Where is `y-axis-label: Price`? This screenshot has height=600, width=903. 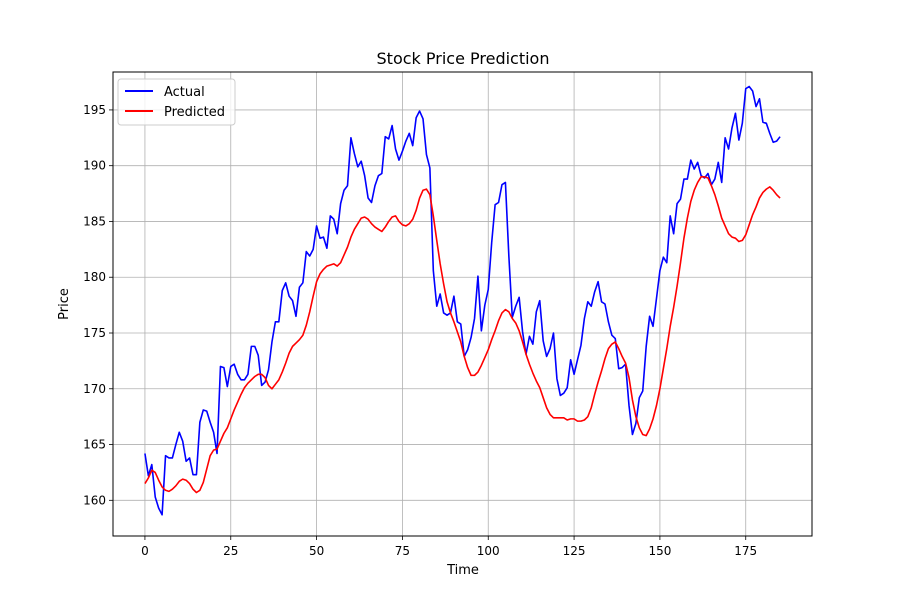 y-axis-label: Price is located at coordinates (64, 304).